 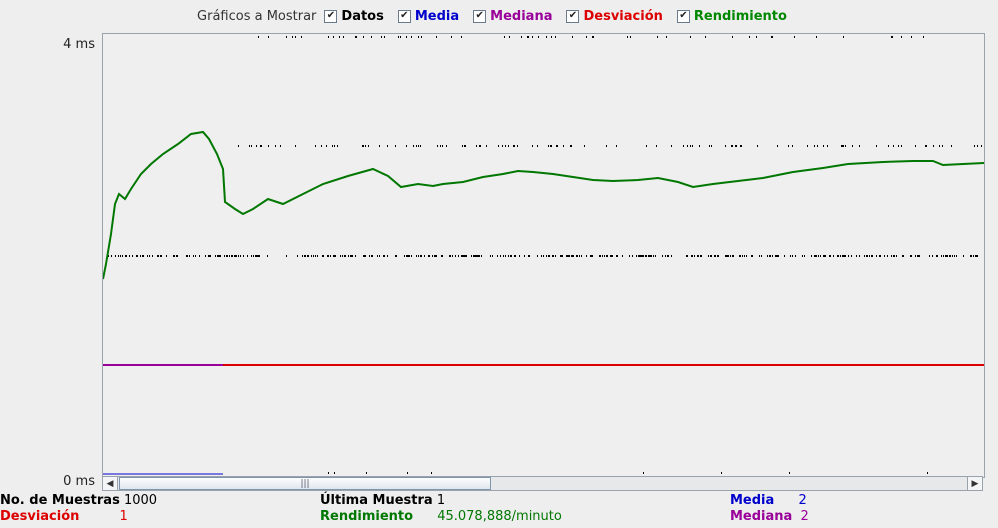 I want to click on scroll-thumb: |||, so click(x=305, y=483).